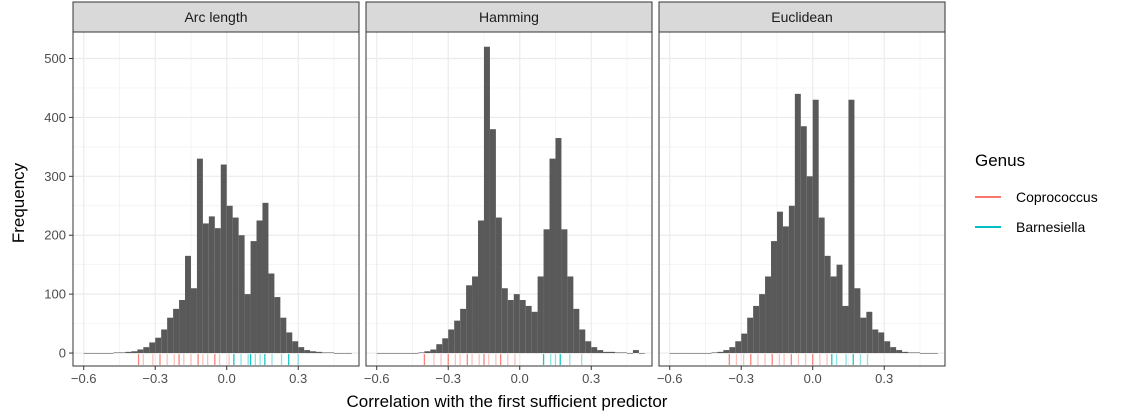 The width and height of the screenshot is (1131, 417). Describe the element at coordinates (62, 353) in the screenshot. I see `y-tick-label: 0` at that location.